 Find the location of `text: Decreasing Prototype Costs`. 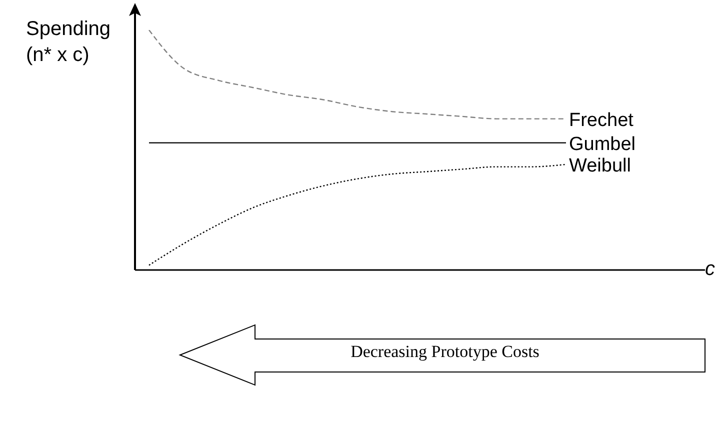

text: Decreasing Prototype Costs is located at coordinates (445, 352).